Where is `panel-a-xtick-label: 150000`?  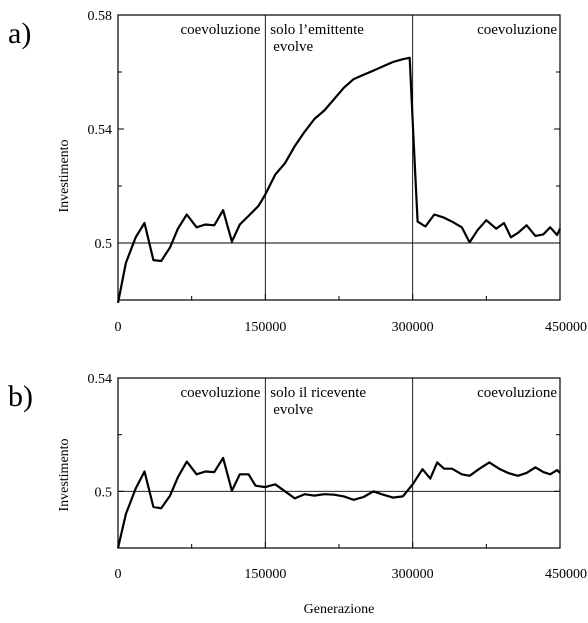
panel-a-xtick-label: 150000 is located at coordinates (265, 327).